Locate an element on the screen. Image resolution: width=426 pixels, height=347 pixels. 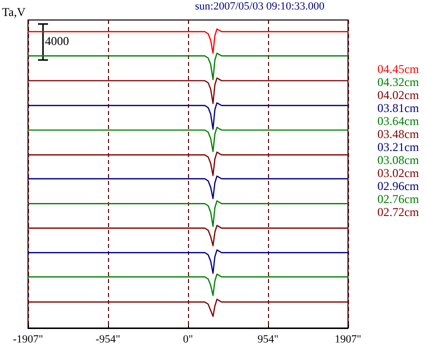
text: 04.02cm is located at coordinates (398, 95).